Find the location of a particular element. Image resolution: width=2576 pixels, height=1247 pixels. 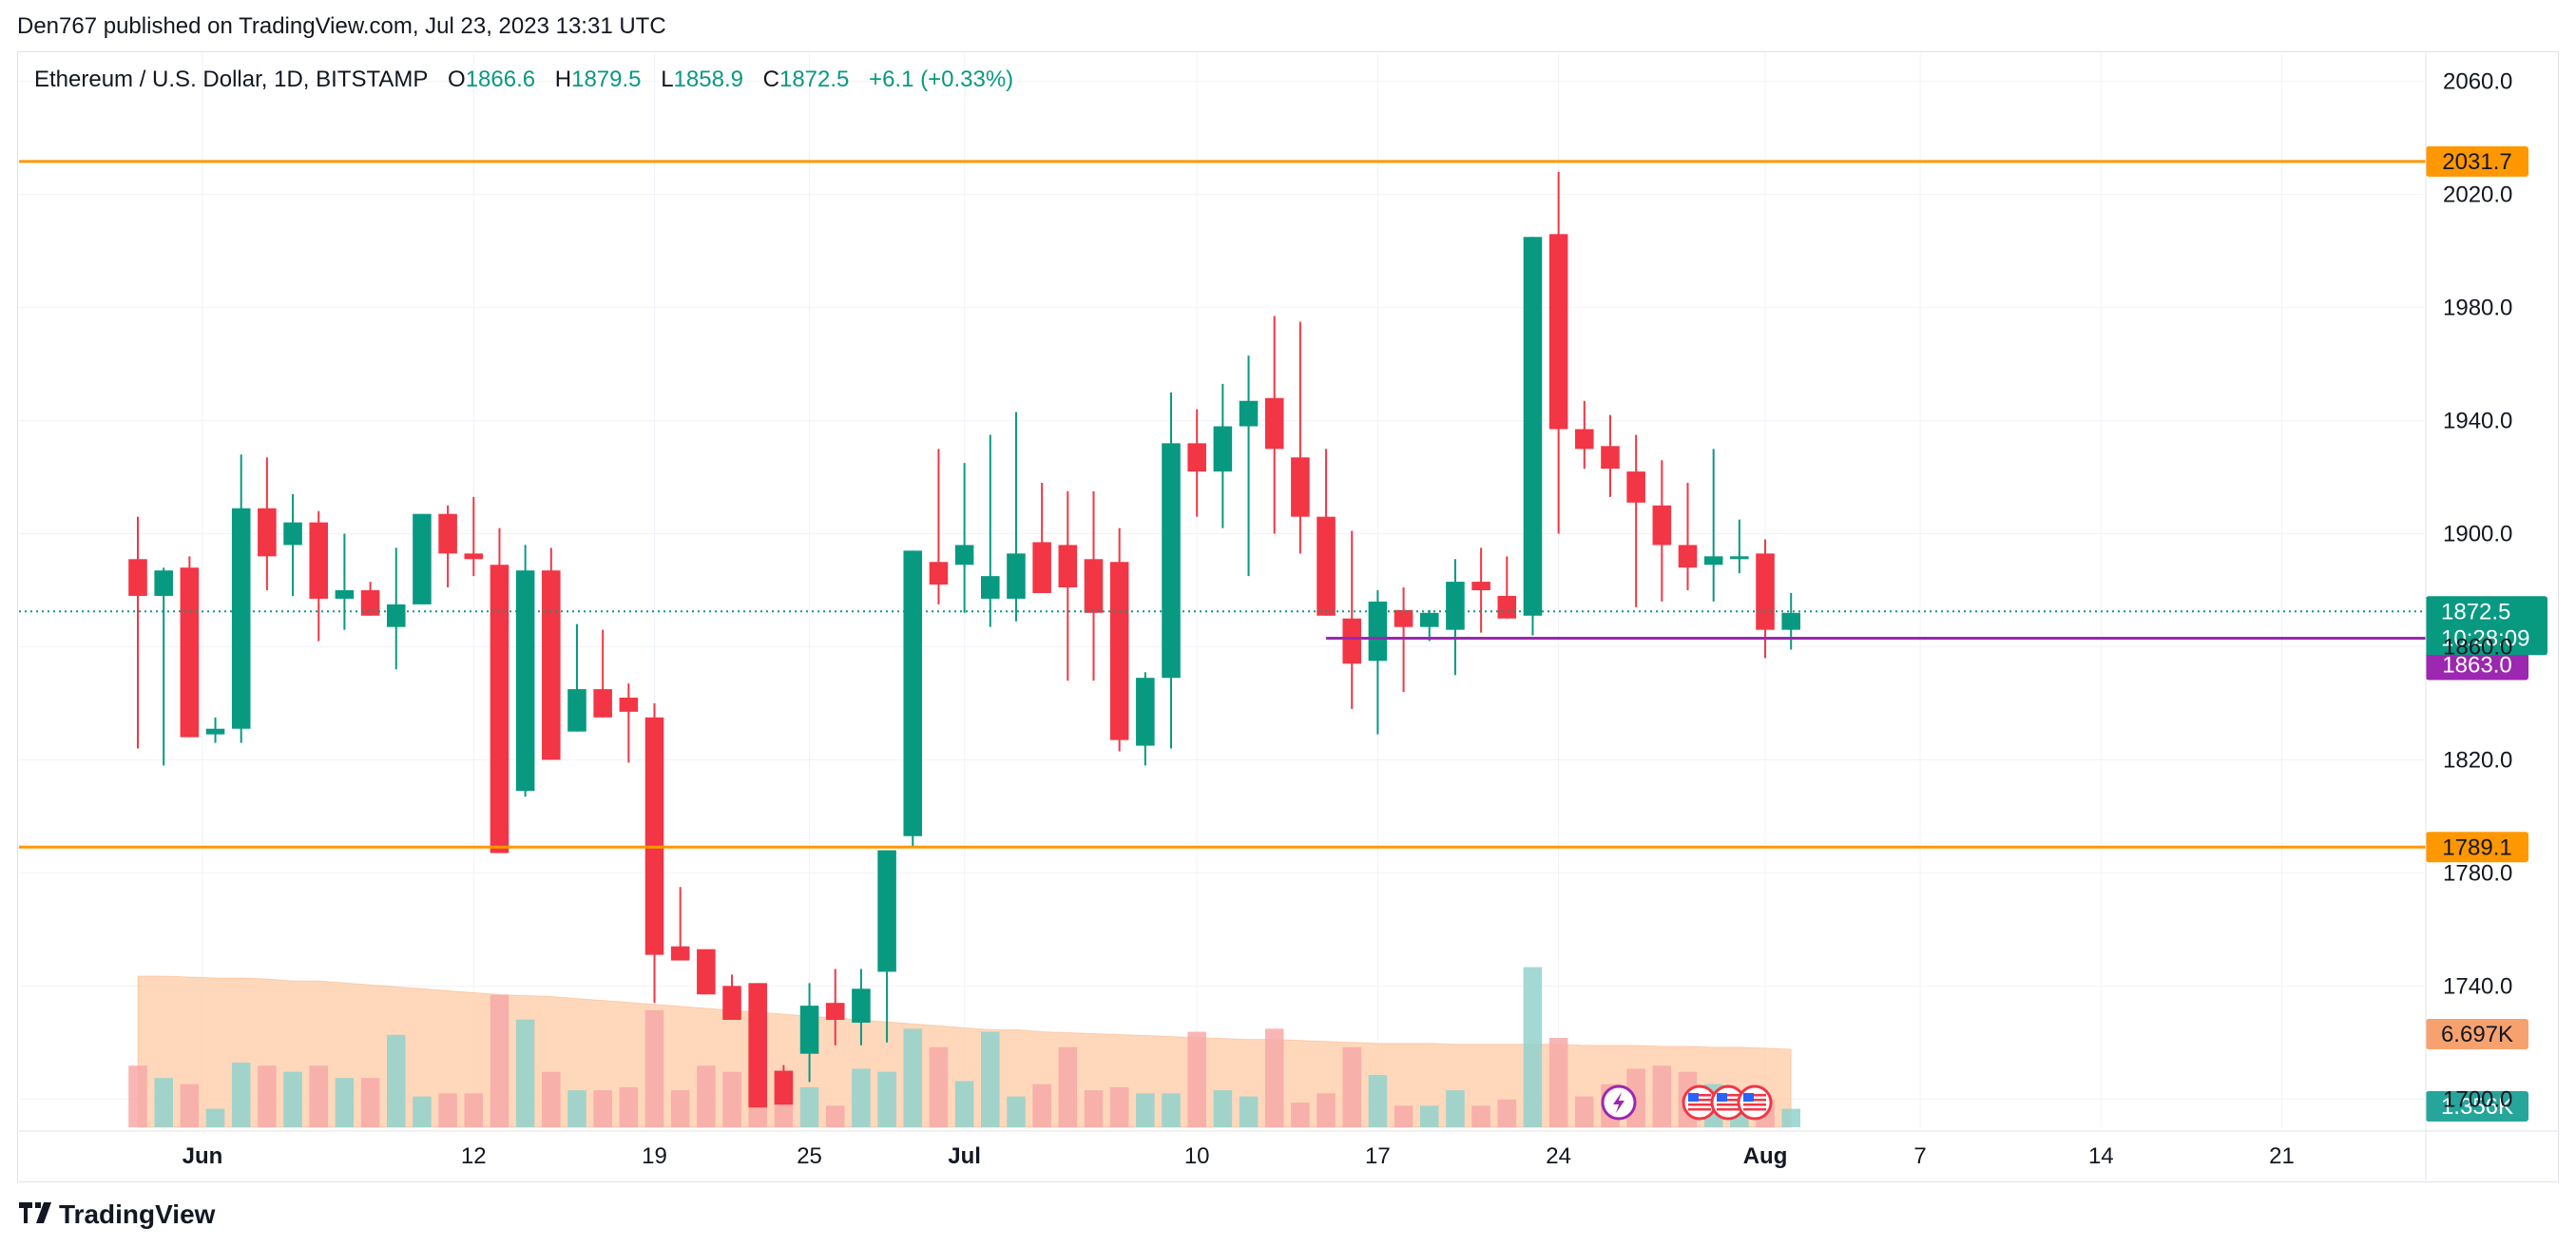

volume-layer is located at coordinates (964, 1047).